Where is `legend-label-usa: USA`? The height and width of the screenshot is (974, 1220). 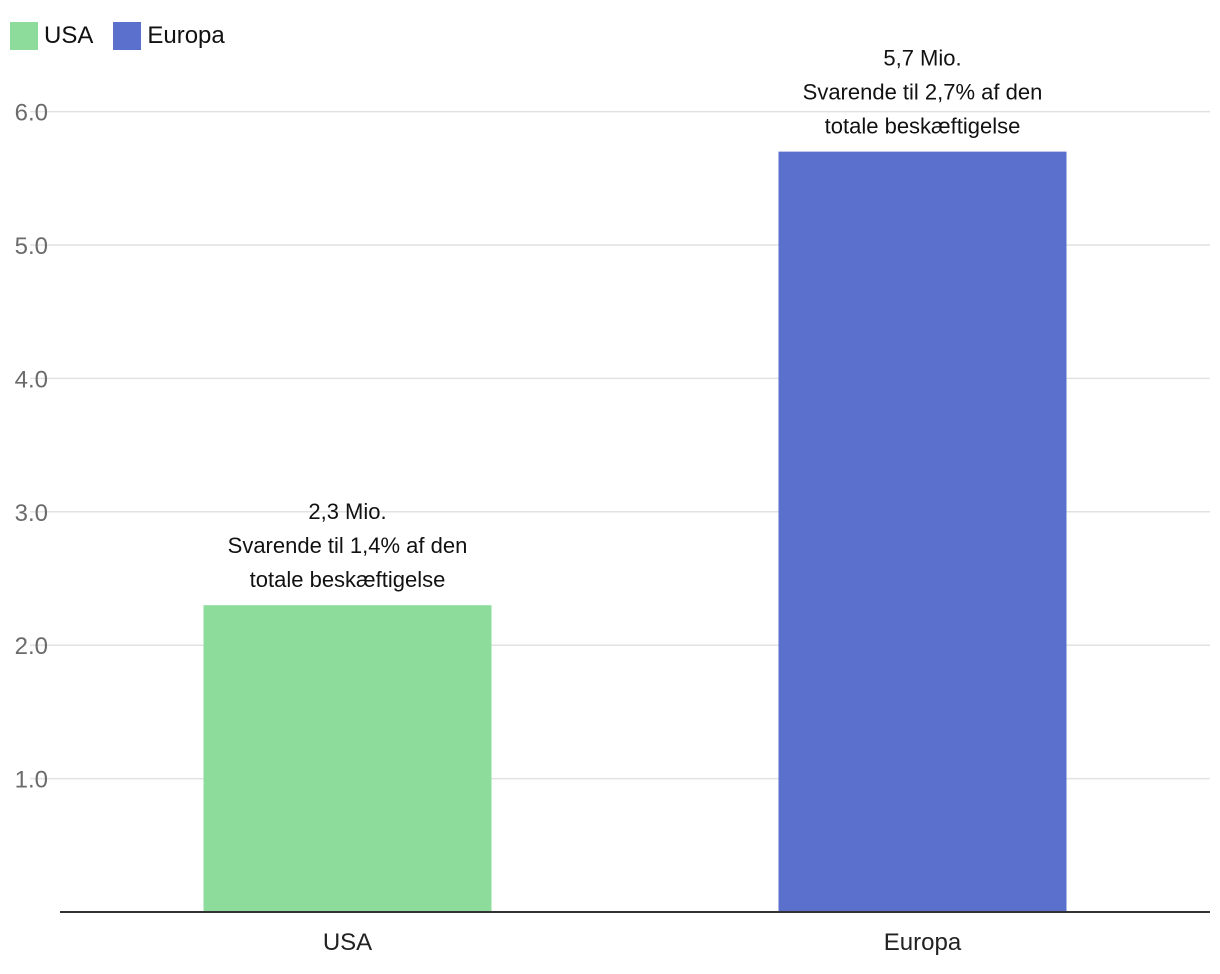
legend-label-usa: USA is located at coordinates (69, 35).